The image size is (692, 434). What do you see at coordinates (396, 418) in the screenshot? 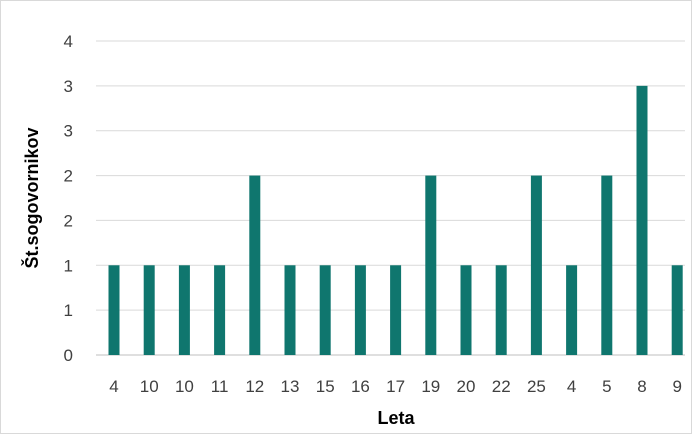
I see `x-axis-title: Leta` at bounding box center [396, 418].